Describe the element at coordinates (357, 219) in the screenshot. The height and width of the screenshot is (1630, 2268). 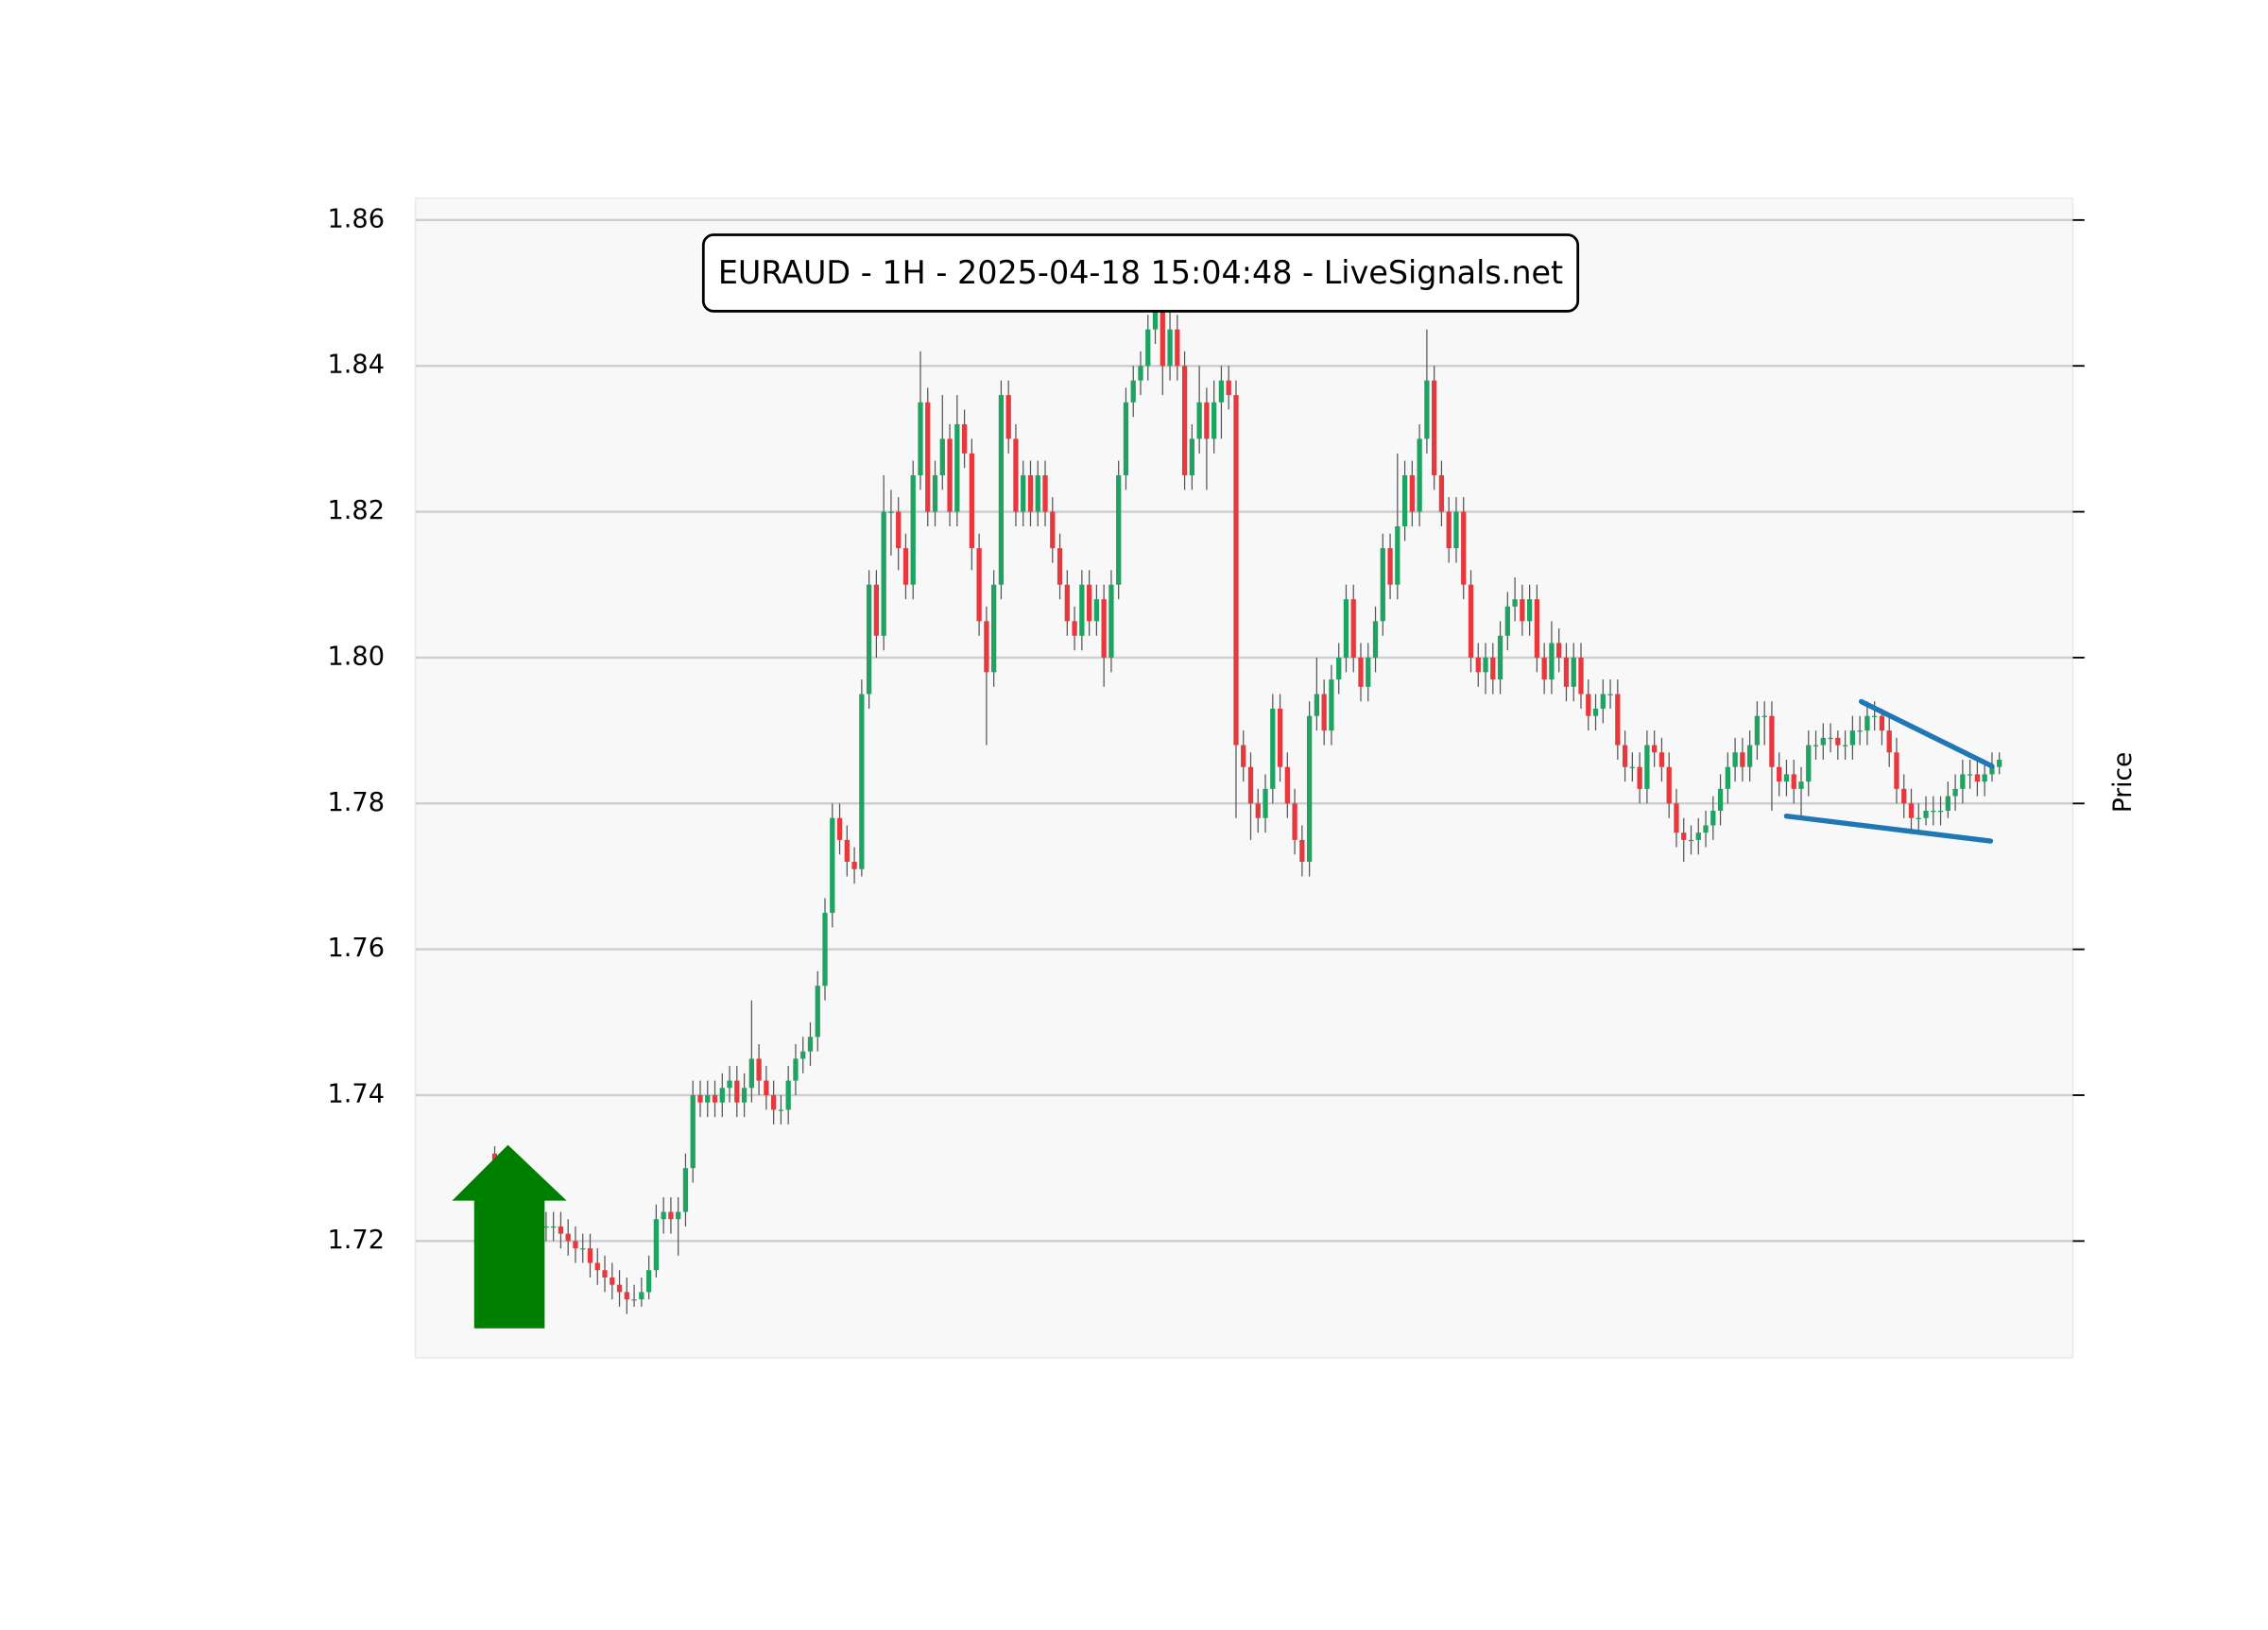
I see `y-tick-label: 1.86` at that location.